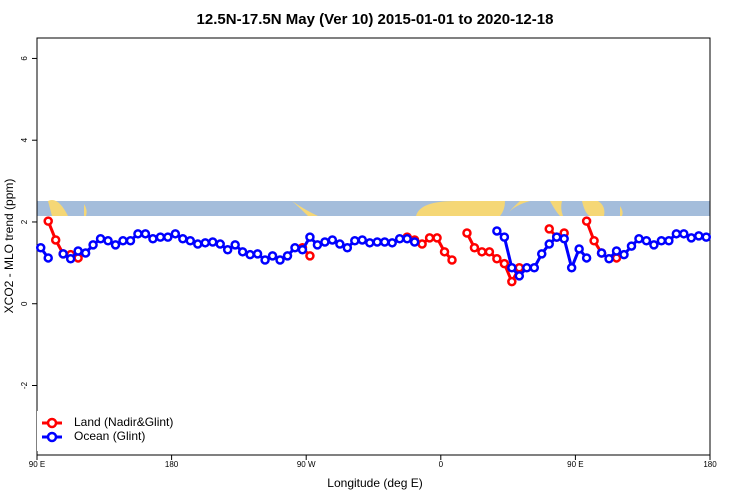 This screenshot has height=500, width=750. Describe the element at coordinates (123, 422) in the screenshot. I see `legend-label: Land (Nadir&Glint)` at that location.